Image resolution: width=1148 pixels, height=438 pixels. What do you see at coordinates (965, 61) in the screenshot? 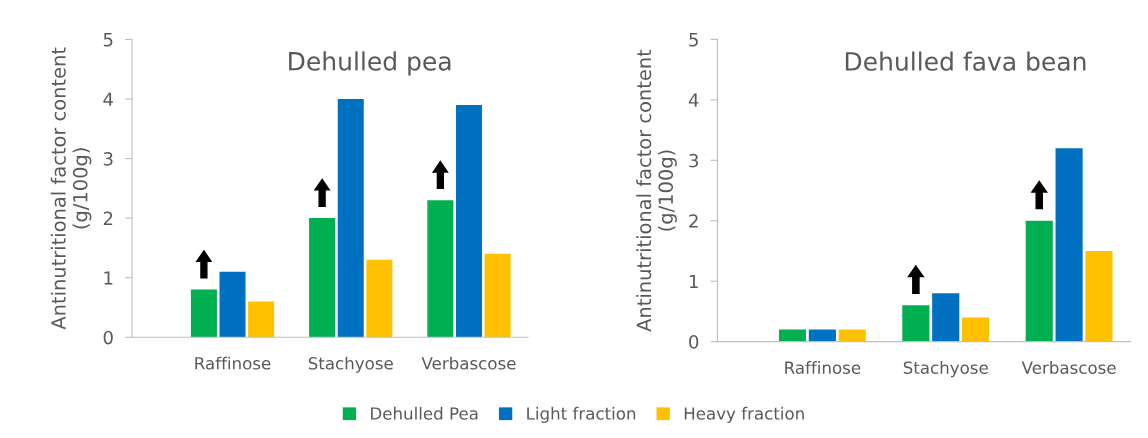
I see `chart-title: Dehulled fava bean` at bounding box center [965, 61].